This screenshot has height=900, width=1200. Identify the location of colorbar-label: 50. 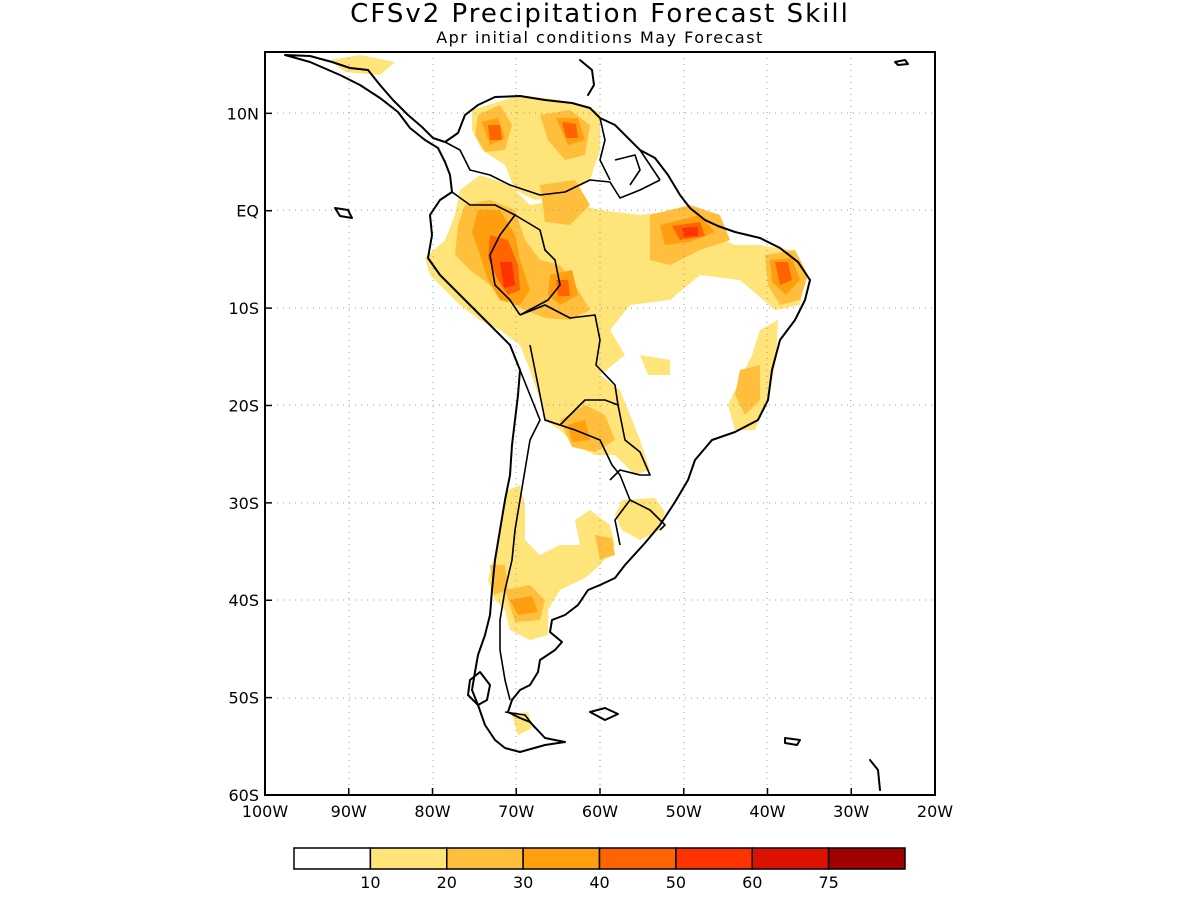
(676, 882).